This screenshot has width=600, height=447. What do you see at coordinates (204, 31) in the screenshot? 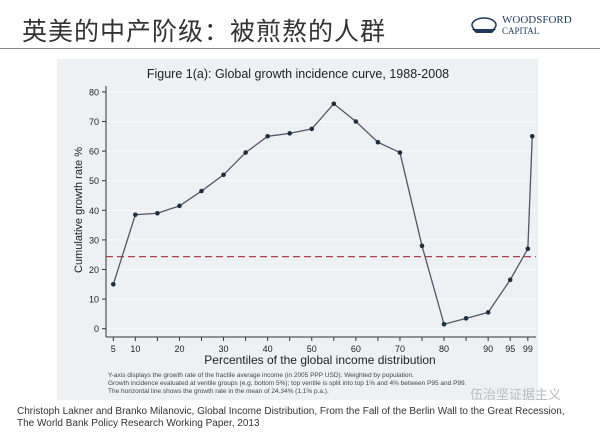
I see `page-title: 英美的中产阶级：被煎熬的人群` at bounding box center [204, 31].